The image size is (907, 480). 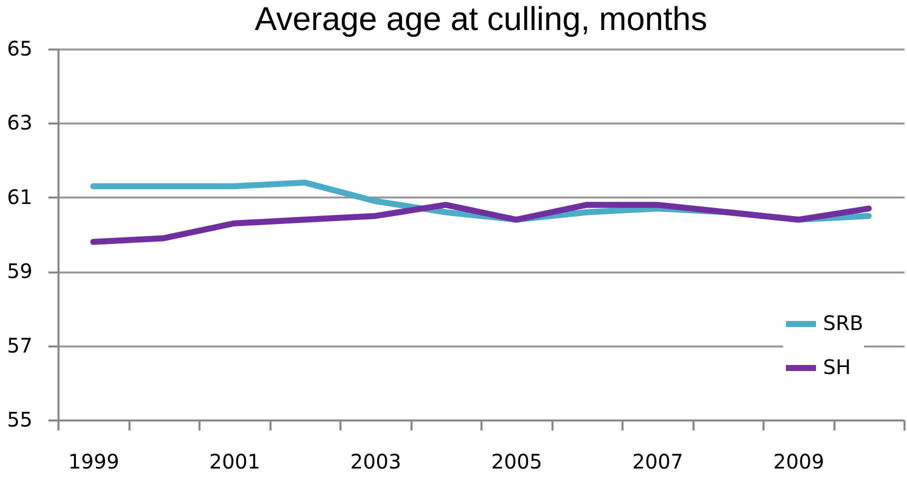 What do you see at coordinates (481, 18) in the screenshot?
I see `chart-title: Average age at culling, months` at bounding box center [481, 18].